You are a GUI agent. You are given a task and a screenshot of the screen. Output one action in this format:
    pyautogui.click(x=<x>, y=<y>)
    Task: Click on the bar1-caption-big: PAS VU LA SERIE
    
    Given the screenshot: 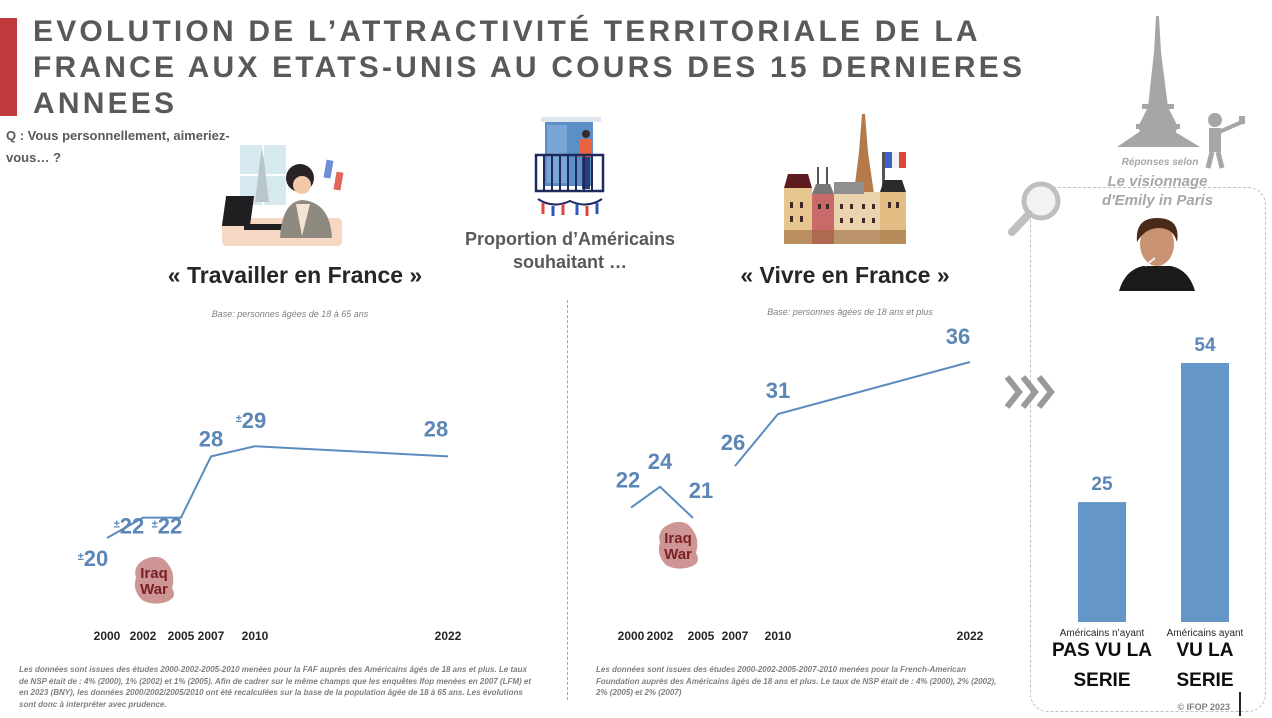 What is the action you would take?
    pyautogui.click(x=1102, y=666)
    